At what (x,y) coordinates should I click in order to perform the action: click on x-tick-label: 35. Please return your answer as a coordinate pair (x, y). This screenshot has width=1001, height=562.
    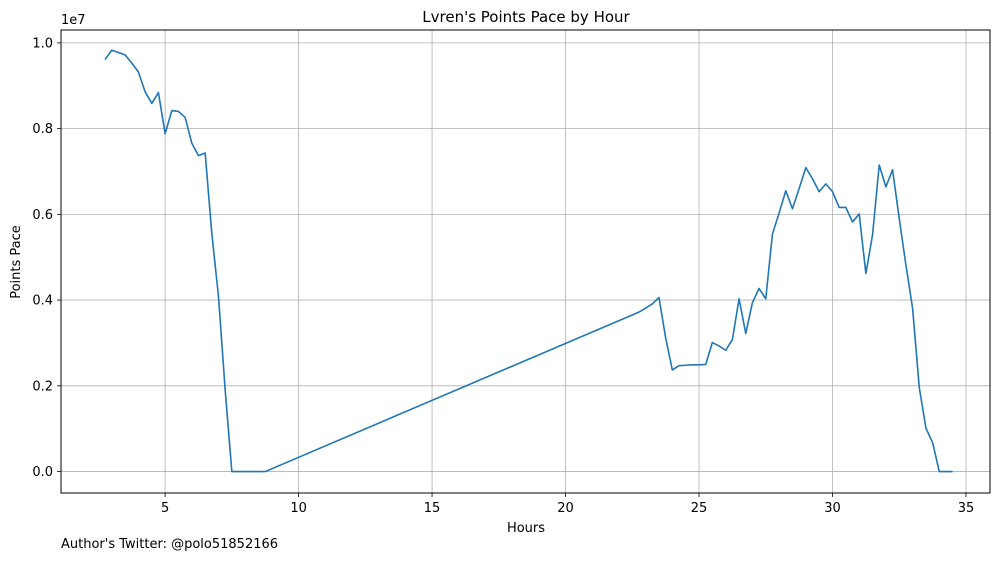
    Looking at the image, I should click on (966, 508).